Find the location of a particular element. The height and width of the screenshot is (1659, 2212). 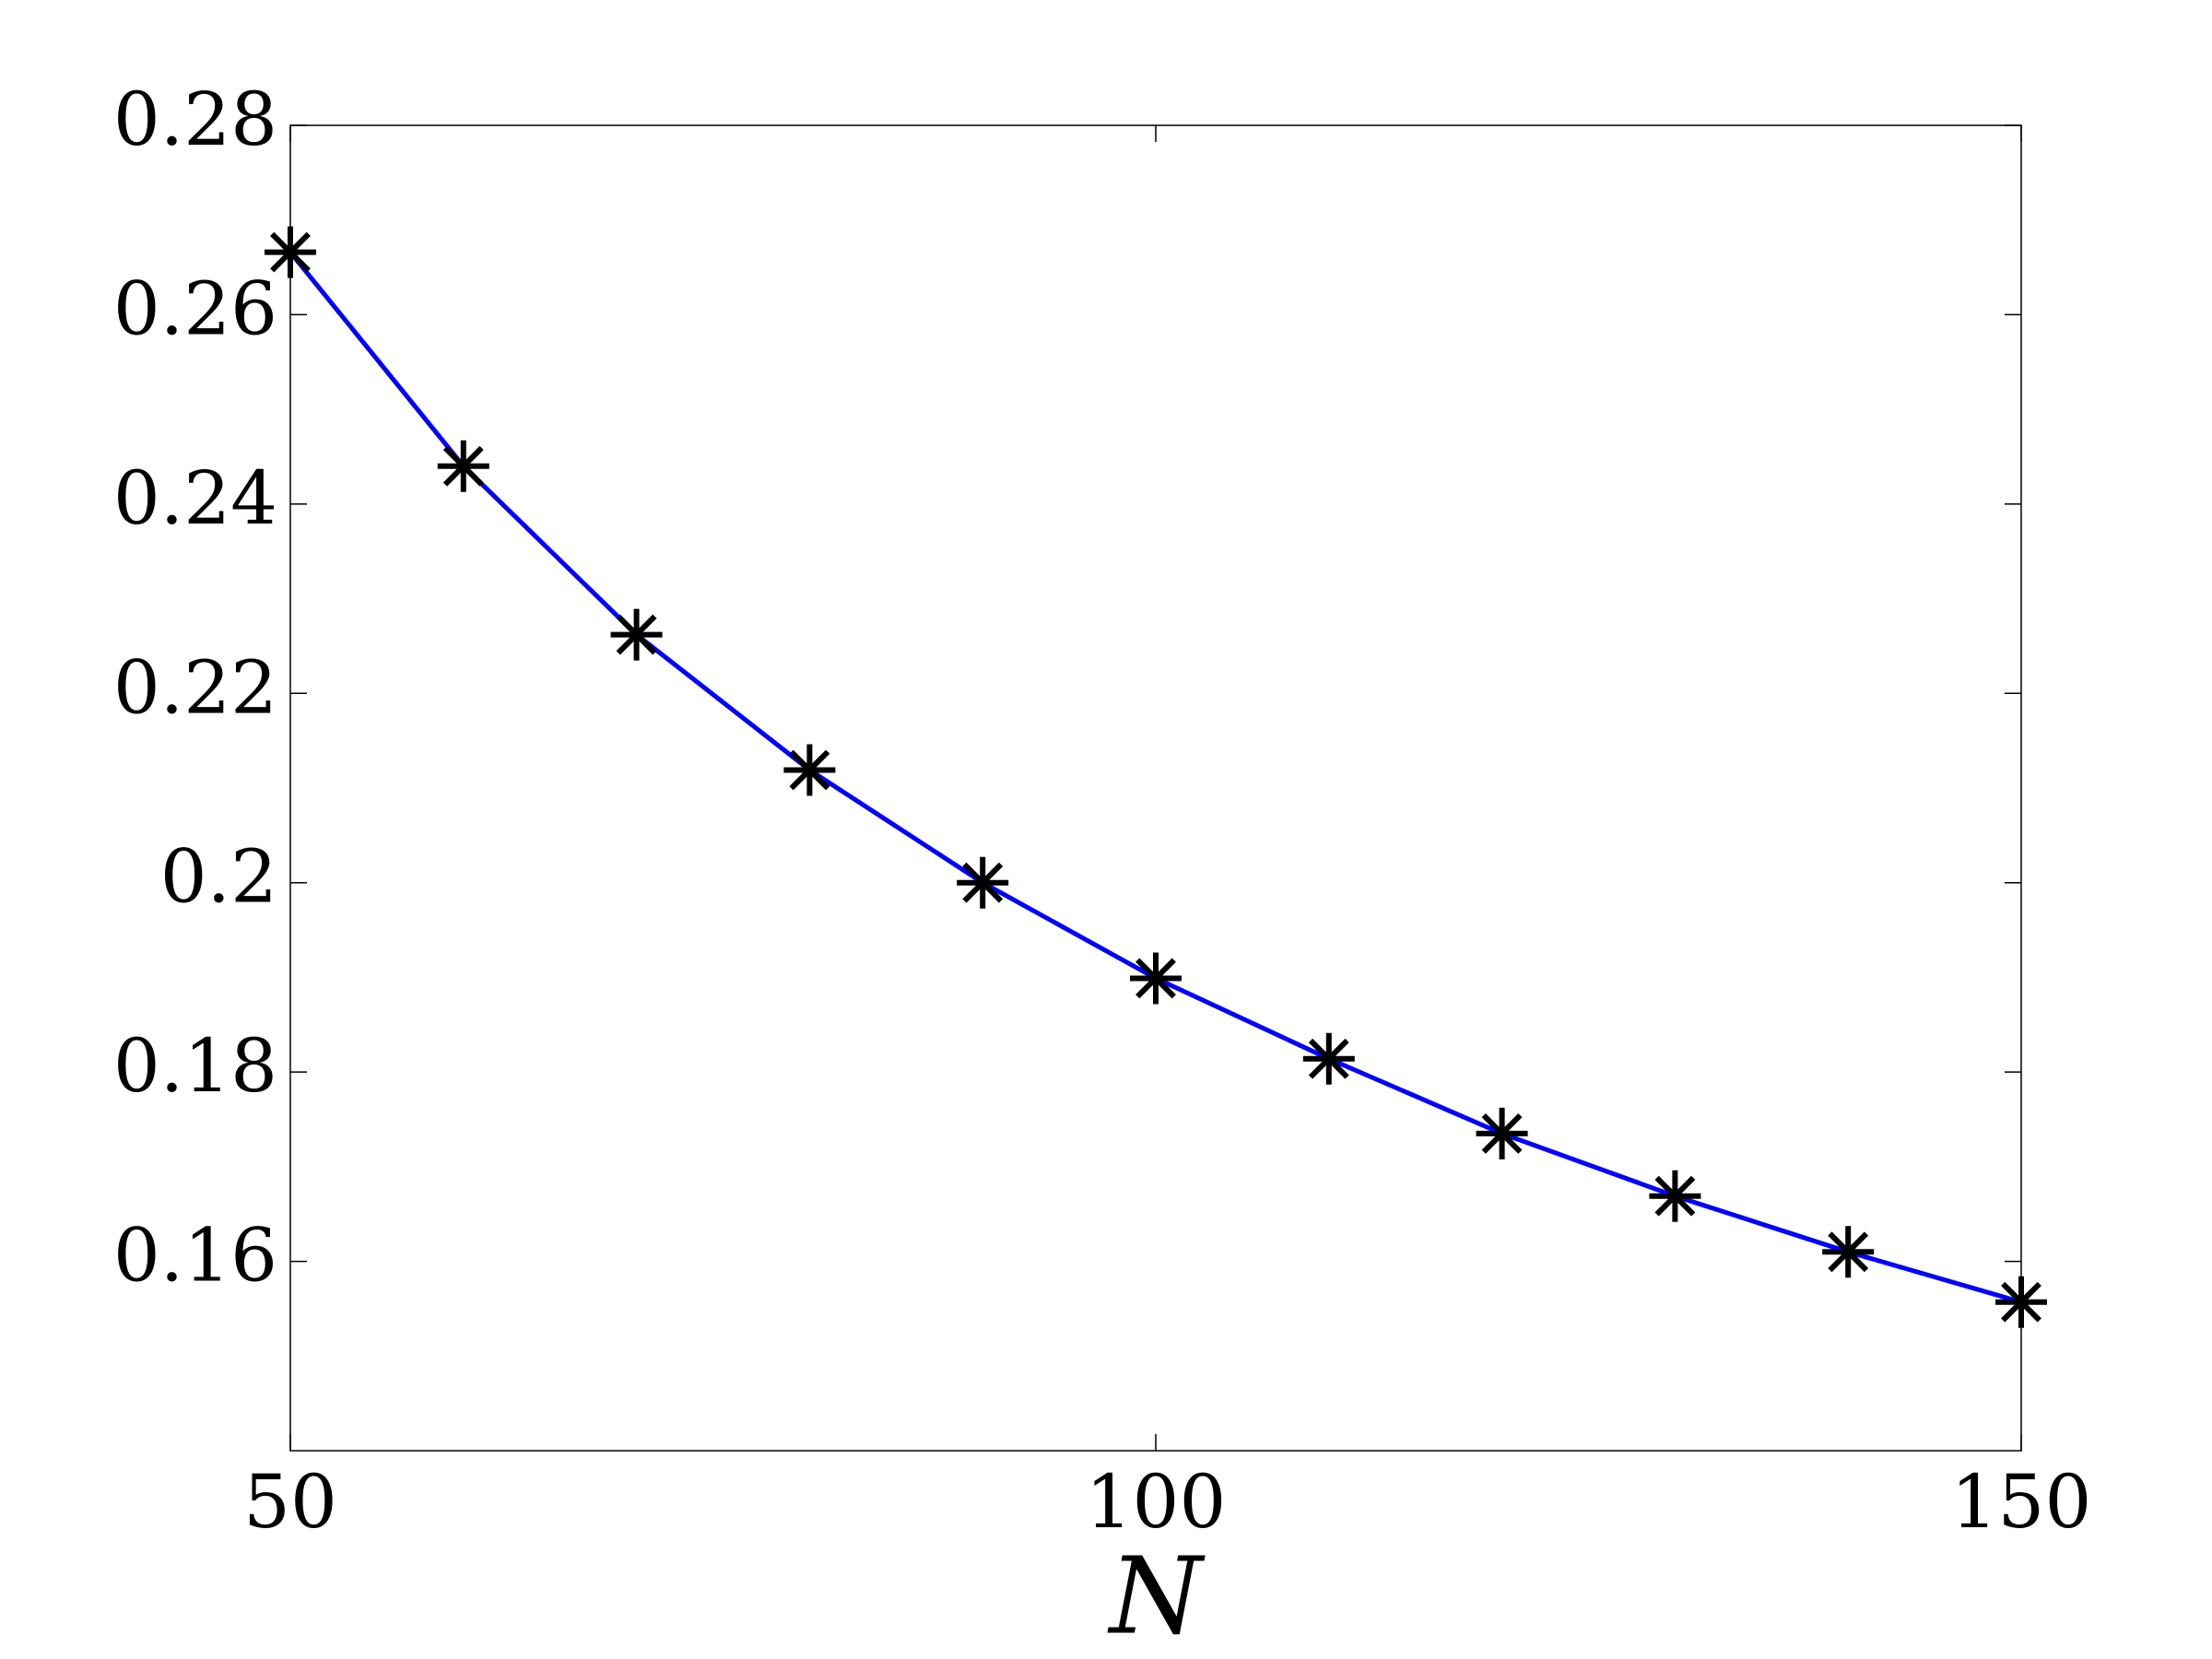

y-tick-label: 0.24 is located at coordinates (195, 498).